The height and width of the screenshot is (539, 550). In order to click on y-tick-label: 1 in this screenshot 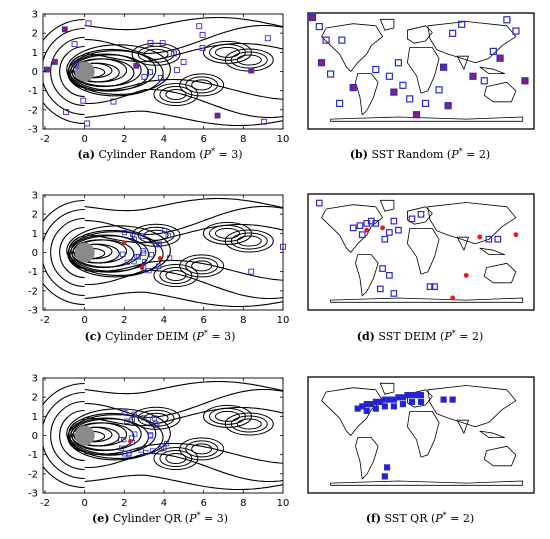, I will do `click(35, 53)`.